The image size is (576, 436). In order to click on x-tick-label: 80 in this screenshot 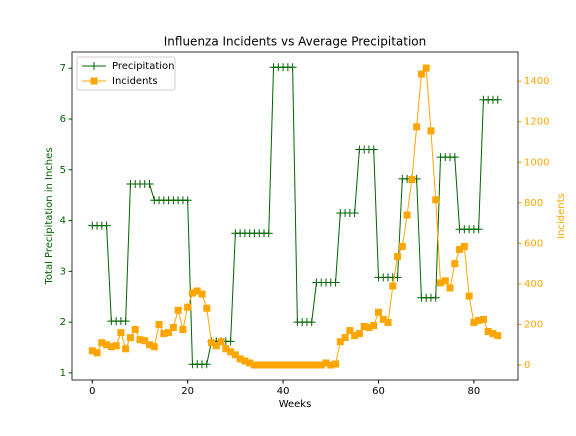, I will do `click(474, 391)`.